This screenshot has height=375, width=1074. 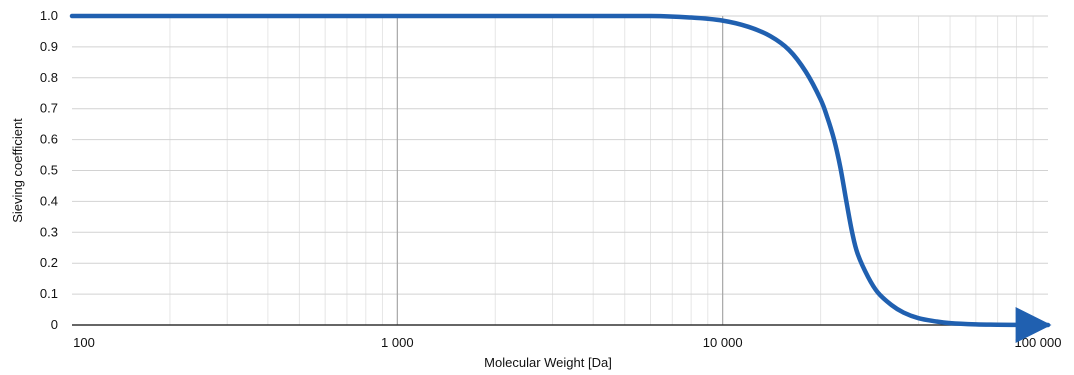 I want to click on x-tick-label: 100 000, so click(x=1038, y=342).